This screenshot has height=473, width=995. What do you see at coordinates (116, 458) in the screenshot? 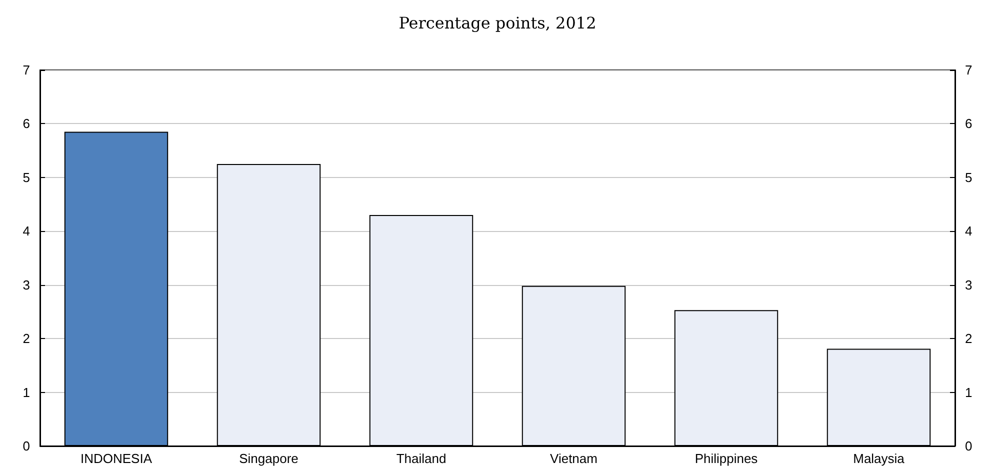
I see `x-tick-label: INDONESIA` at bounding box center [116, 458].